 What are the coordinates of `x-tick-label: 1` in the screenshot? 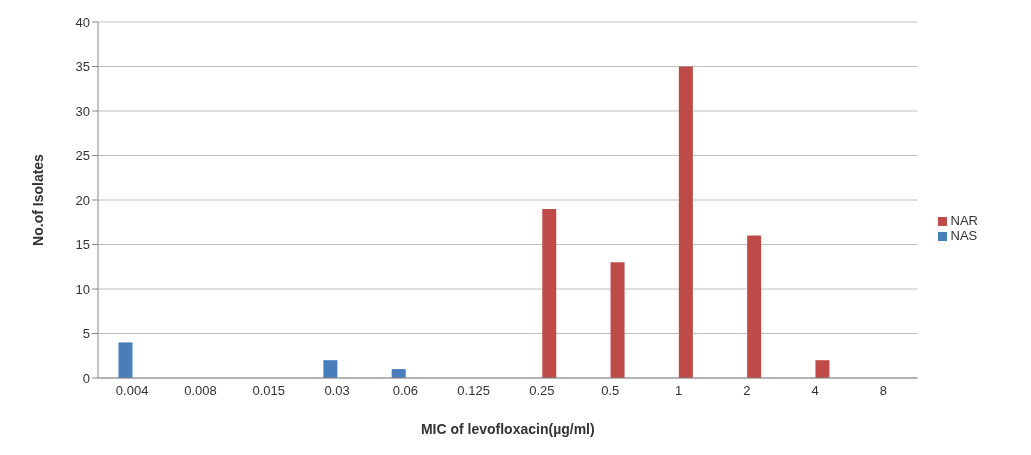 It's located at (678, 391).